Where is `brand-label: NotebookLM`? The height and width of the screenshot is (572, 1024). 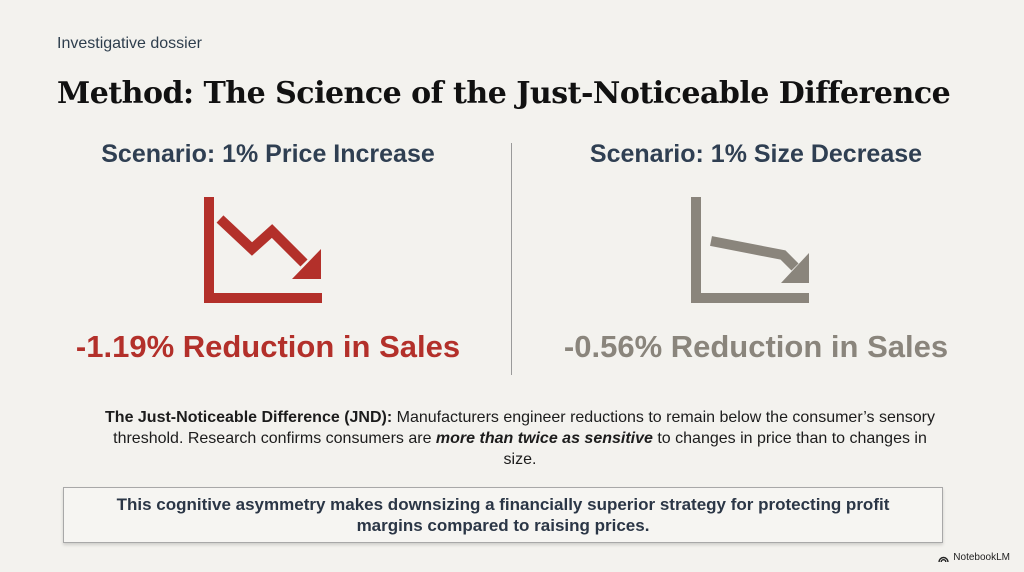 brand-label: NotebookLM is located at coordinates (981, 557).